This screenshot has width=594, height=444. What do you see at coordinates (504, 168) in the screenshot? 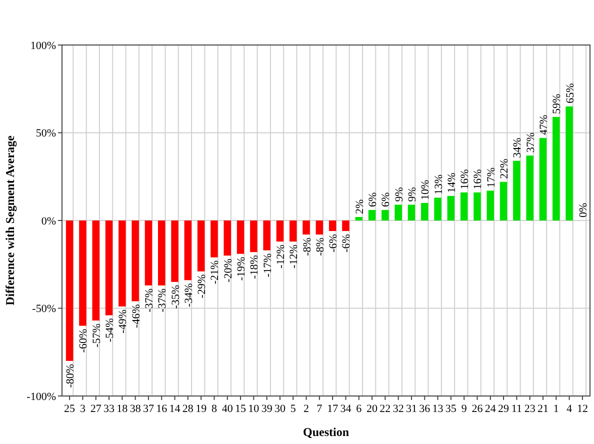
I see `data-label: 22%` at bounding box center [504, 168].